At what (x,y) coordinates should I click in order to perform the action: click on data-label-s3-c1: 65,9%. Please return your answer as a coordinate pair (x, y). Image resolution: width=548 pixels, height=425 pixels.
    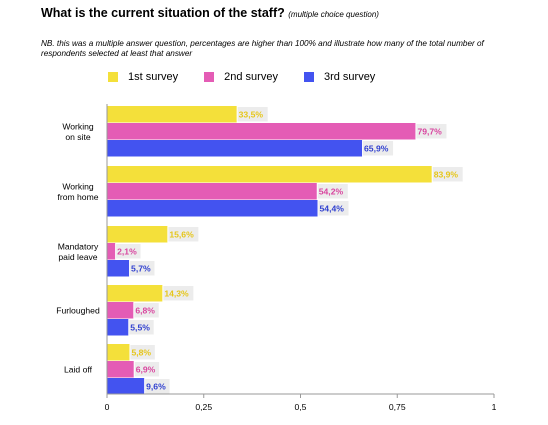
    Looking at the image, I should click on (376, 149).